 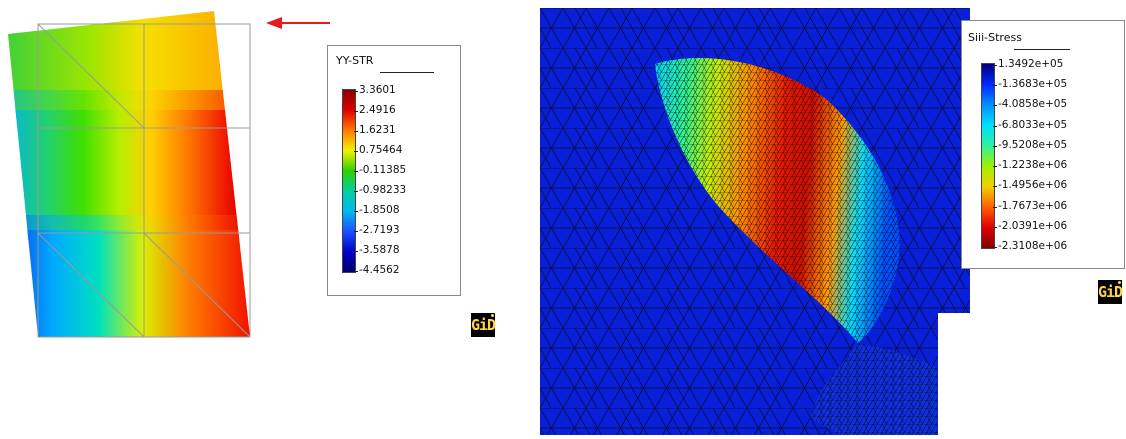 What do you see at coordinates (380, 170) in the screenshot?
I see `legend-tick-label: -0.11385` at bounding box center [380, 170].